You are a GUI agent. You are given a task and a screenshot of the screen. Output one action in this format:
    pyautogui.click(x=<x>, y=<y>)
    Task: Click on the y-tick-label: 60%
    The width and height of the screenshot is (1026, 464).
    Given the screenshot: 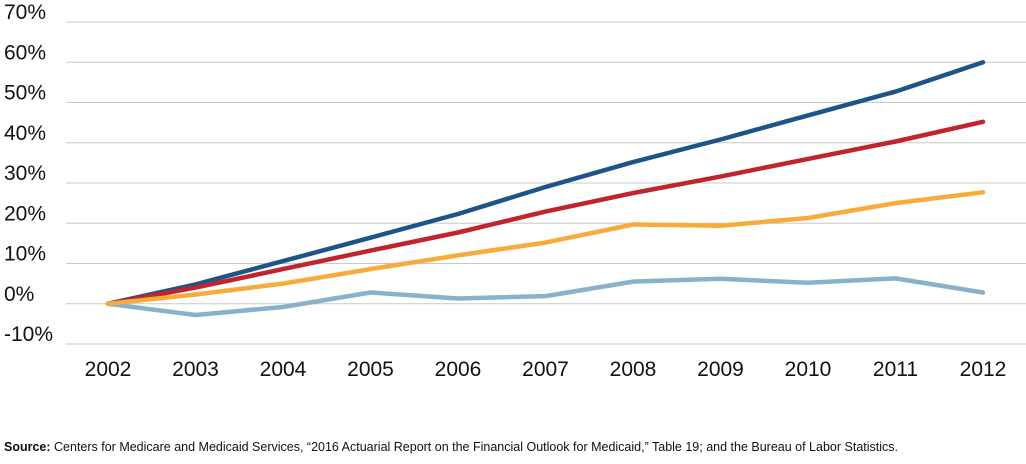 What is the action you would take?
    pyautogui.click(x=25, y=52)
    